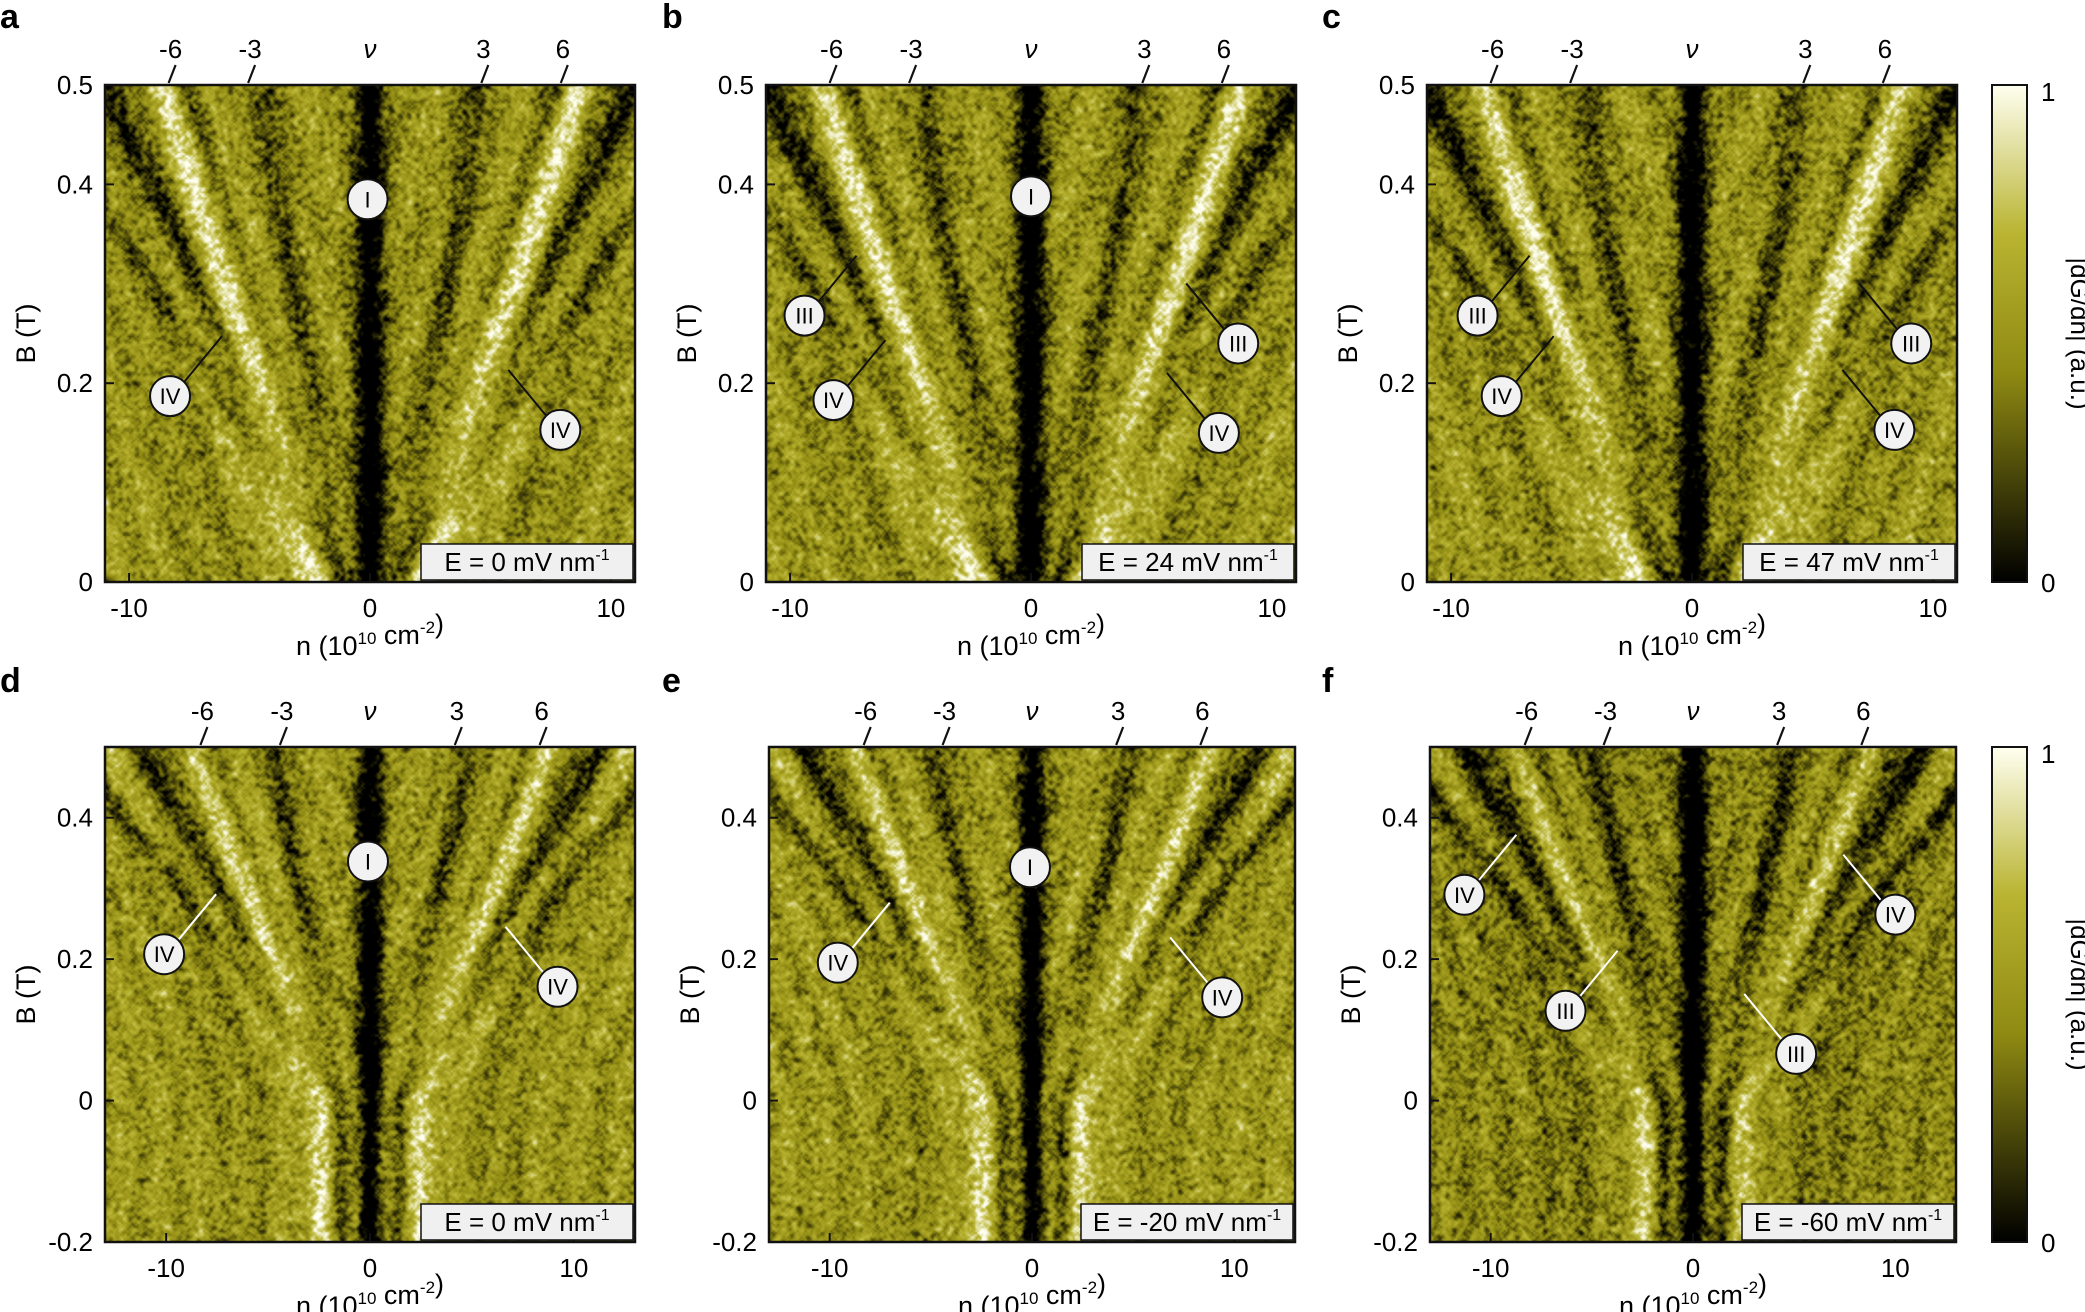 Image resolution: width=2085 pixels, height=1312 pixels. What do you see at coordinates (865, 711) in the screenshot?
I see `top-tick-label: -6` at bounding box center [865, 711].